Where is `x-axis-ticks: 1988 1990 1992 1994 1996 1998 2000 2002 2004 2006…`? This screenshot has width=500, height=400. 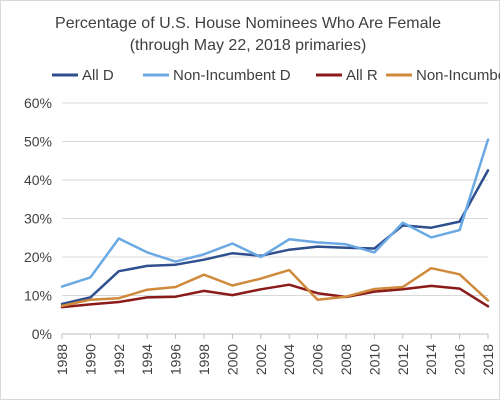
x-axis-ticks: 1988 1990 1992 1994 1996 1998 2000 2002 2004 2006… is located at coordinates (275, 354).